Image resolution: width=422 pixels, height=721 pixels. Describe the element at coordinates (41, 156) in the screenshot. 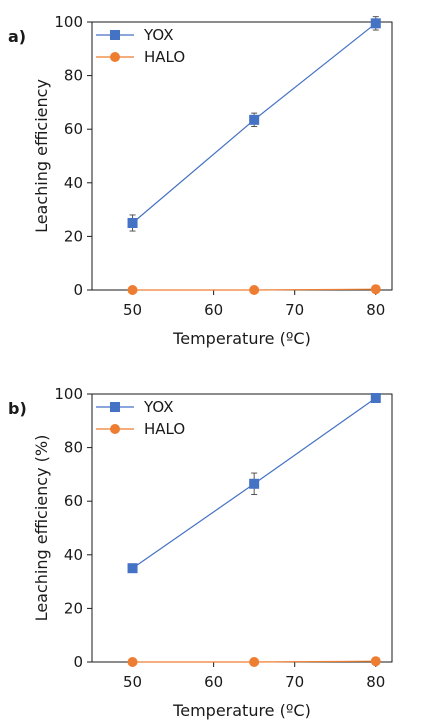

I see `y-axis-label: Leaching efficiency` at that location.